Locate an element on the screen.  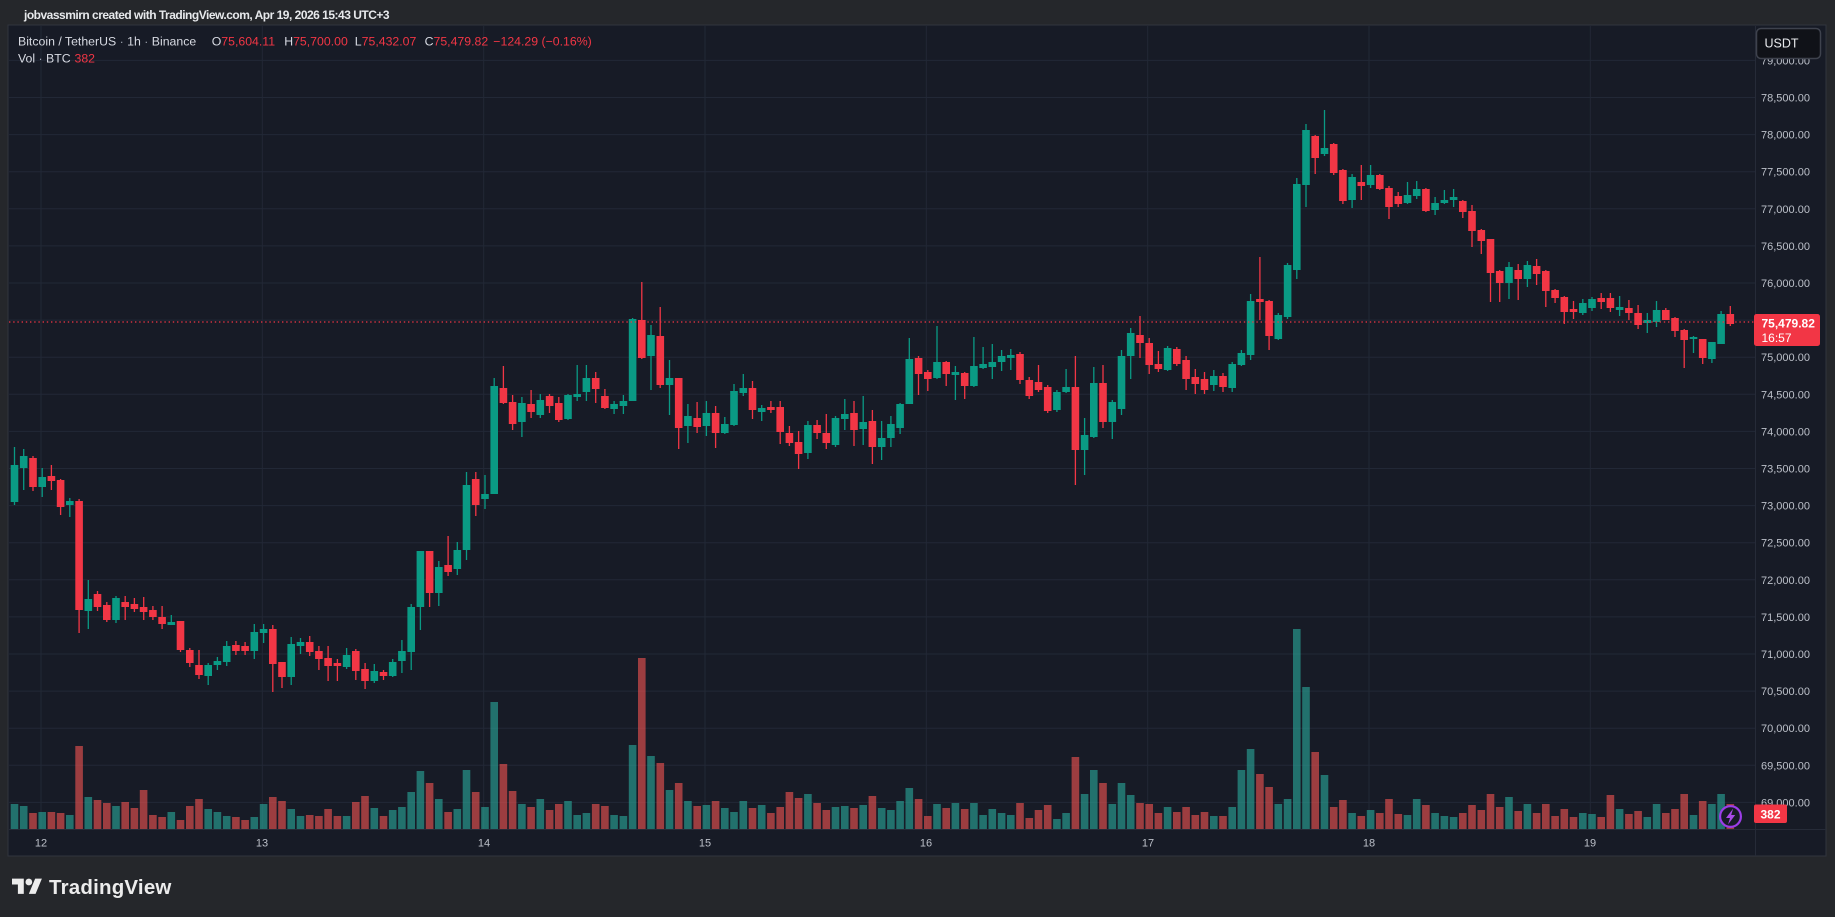
svg-text: 73,000.00 is located at coordinates (1785, 507).